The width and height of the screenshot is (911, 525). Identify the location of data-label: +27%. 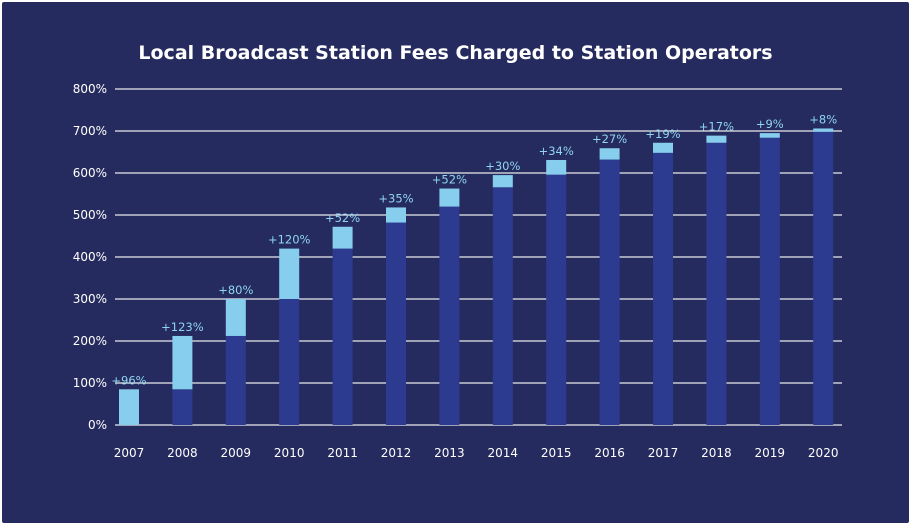
(609, 139).